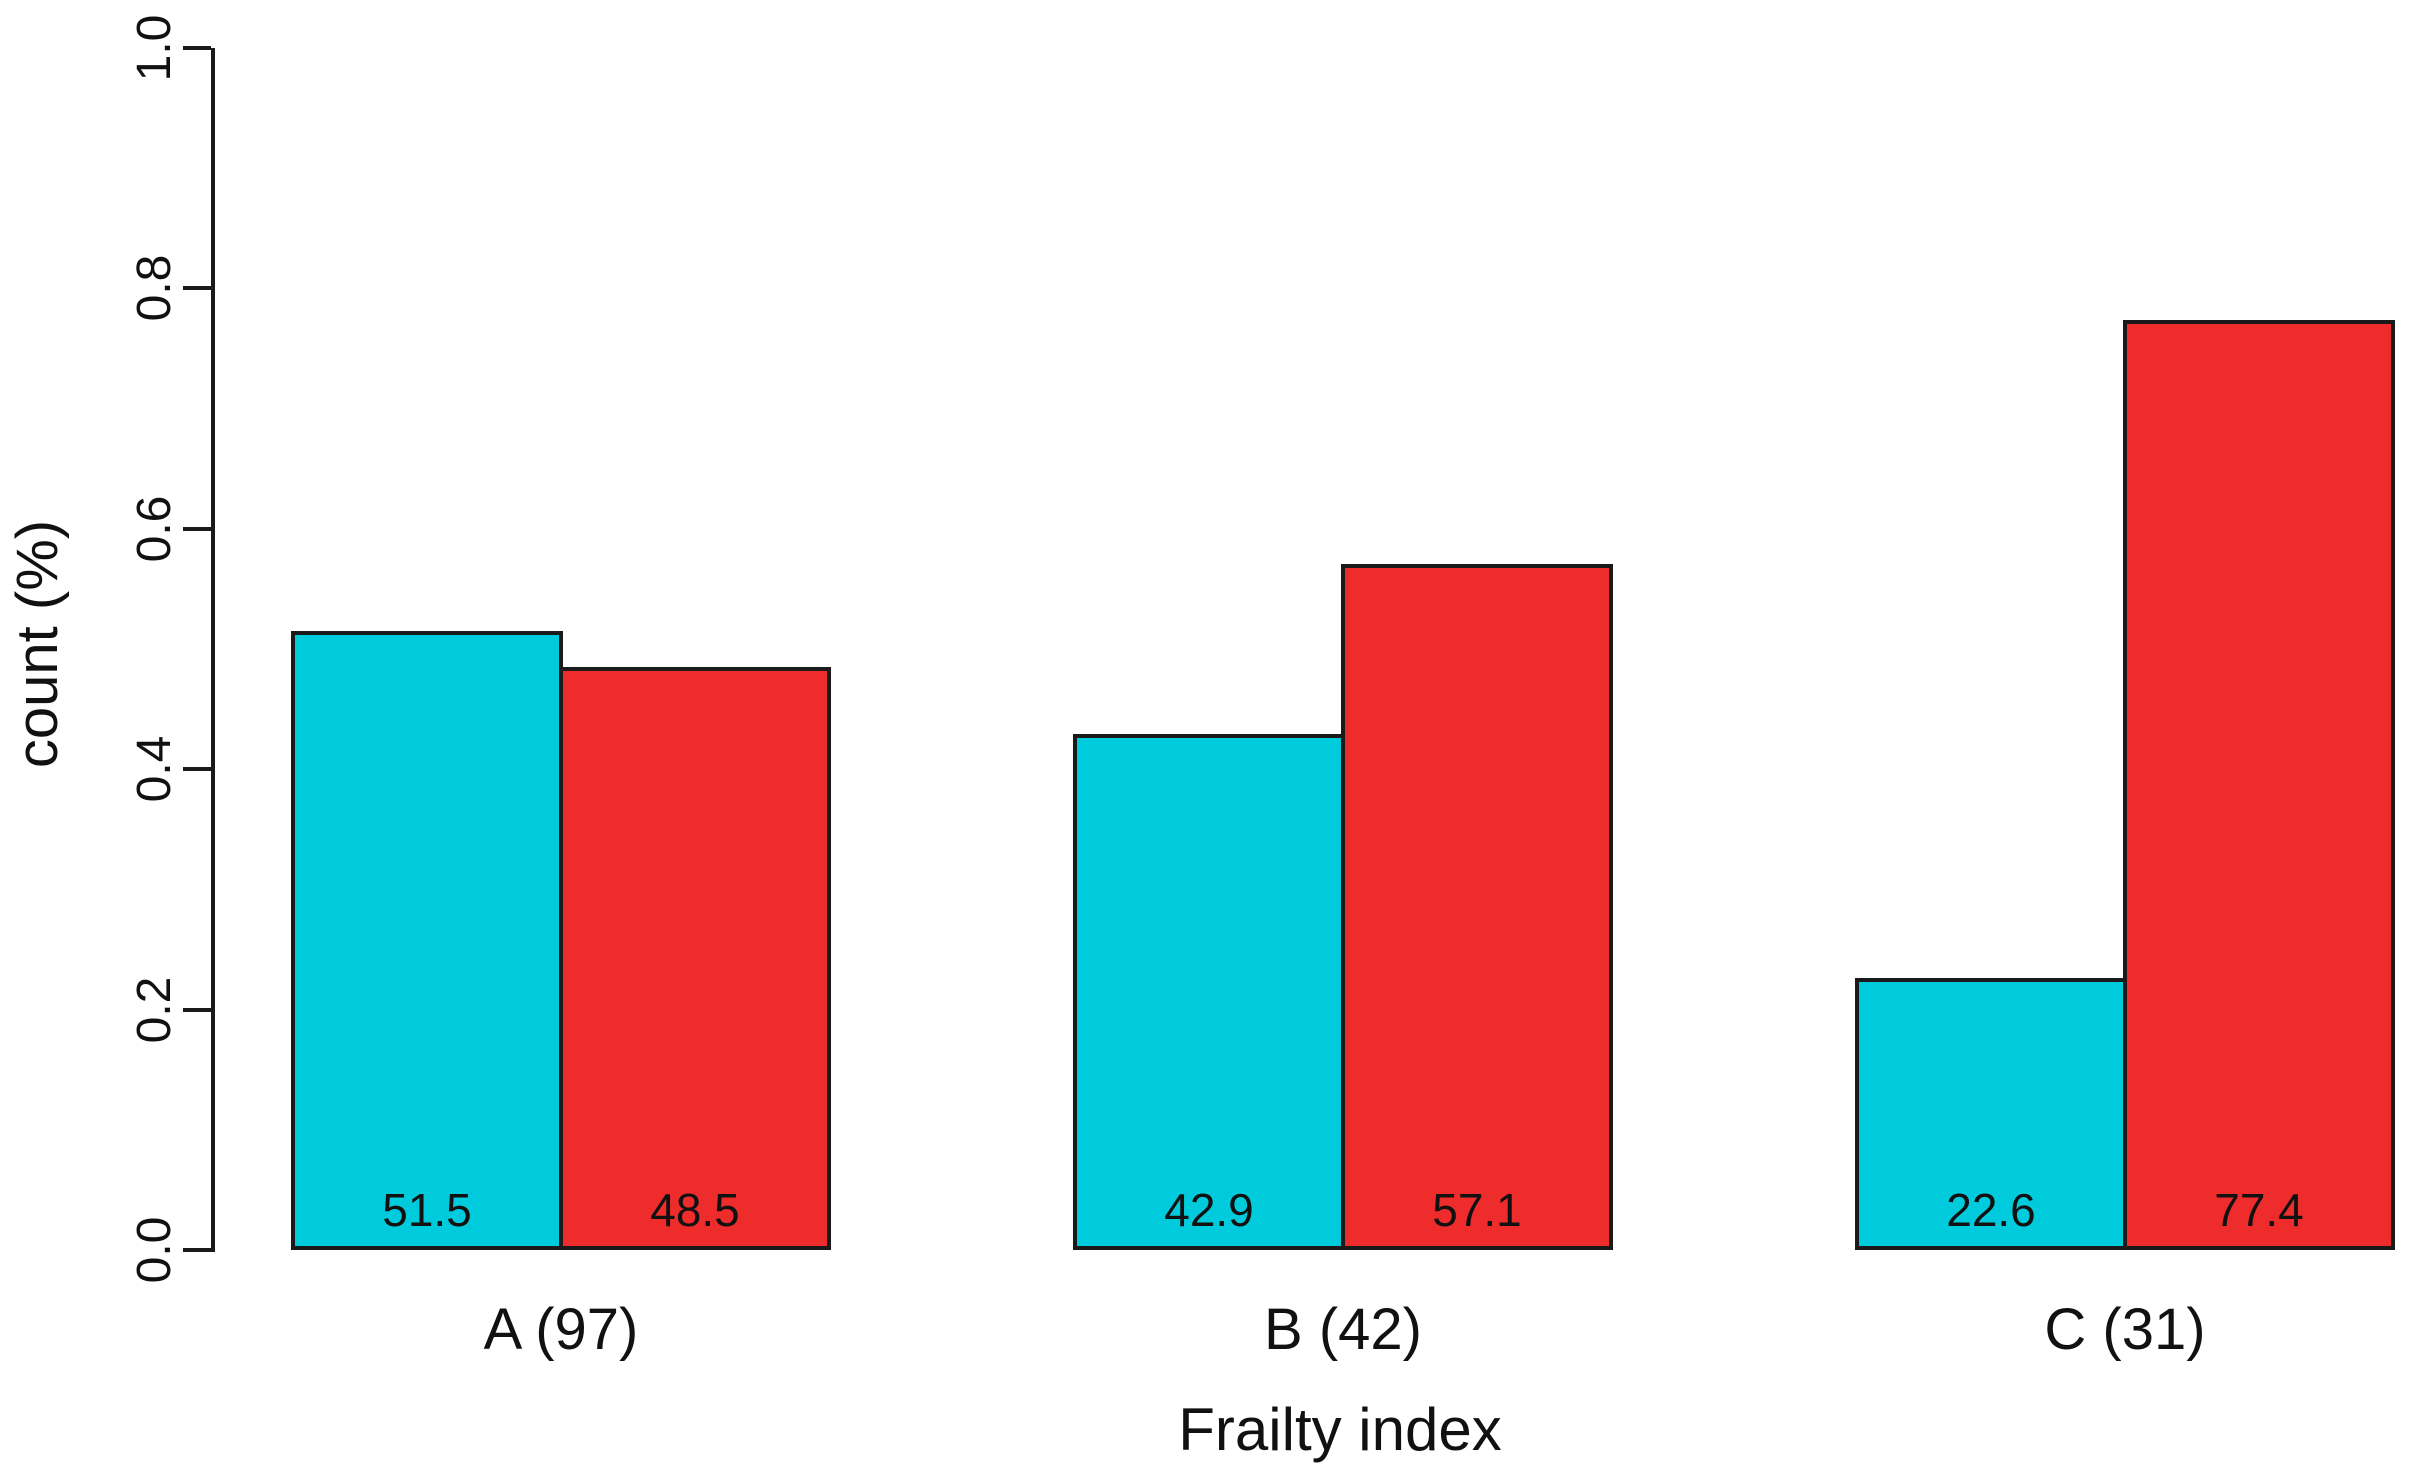 The image size is (2426, 1466). Describe the element at coordinates (1477, 1210) in the screenshot. I see `bar-value-label: 57.1` at that location.